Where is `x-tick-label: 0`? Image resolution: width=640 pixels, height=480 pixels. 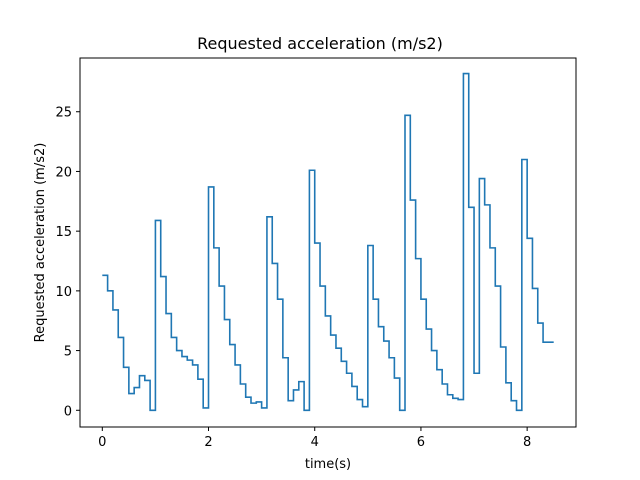 x-tick-label: 0 is located at coordinates (102, 442).